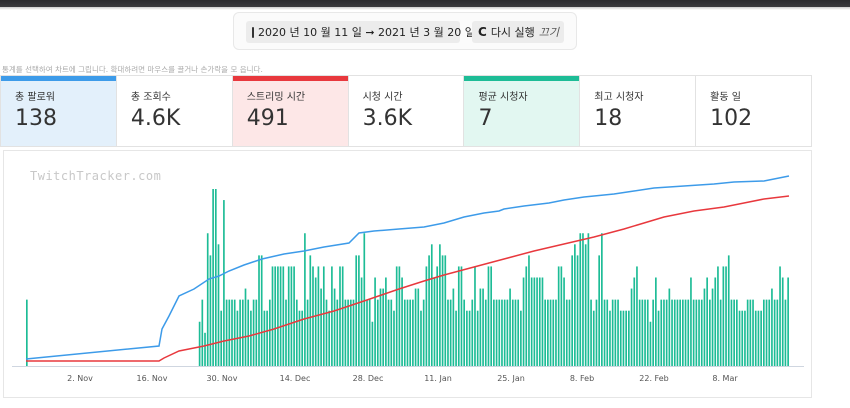 The height and width of the screenshot is (408, 850). Describe the element at coordinates (511, 378) in the screenshot. I see `x-tick-label: 25. Jan` at that location.